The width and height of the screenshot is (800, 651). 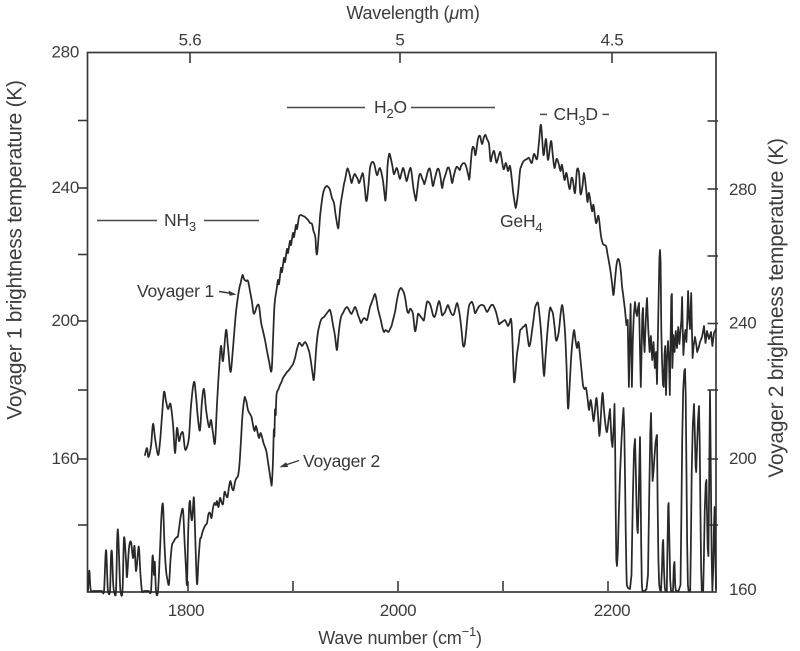 I want to click on svg-text: Wave number (cm−1), so click(x=400, y=636).